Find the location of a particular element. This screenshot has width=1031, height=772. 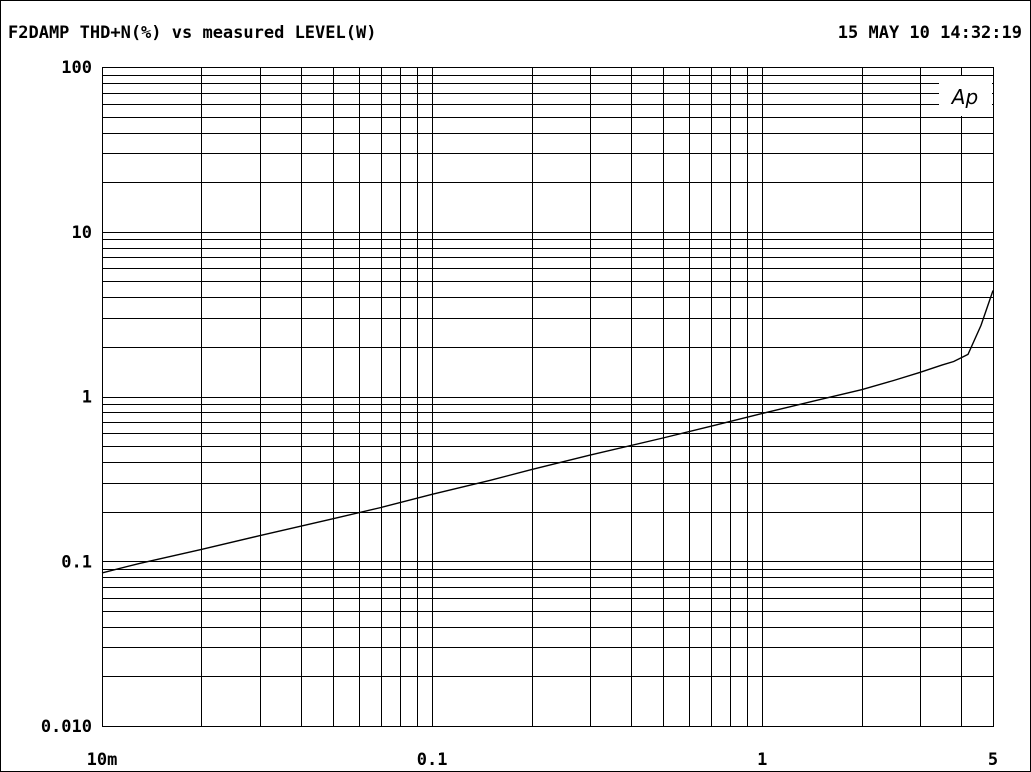

x-tick-label: 10m is located at coordinates (102, 760).